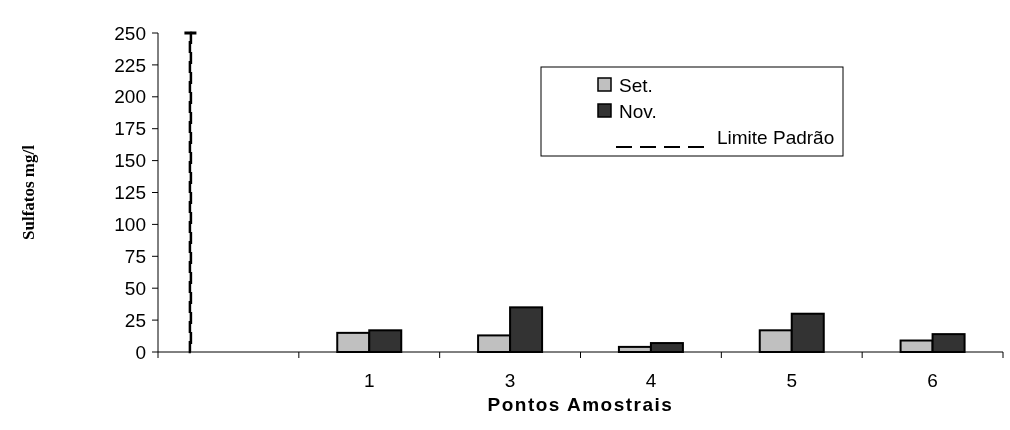 The image size is (1010, 430). I want to click on x-axis-title: Pontos Amostrais, so click(580, 404).